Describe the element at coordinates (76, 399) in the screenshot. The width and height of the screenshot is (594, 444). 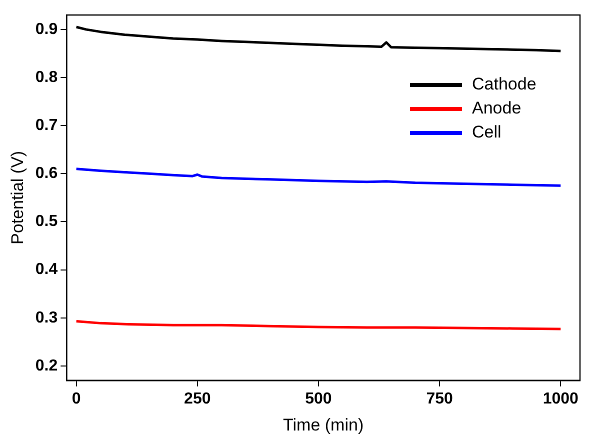
I see `x-tick-label: 0` at that location.